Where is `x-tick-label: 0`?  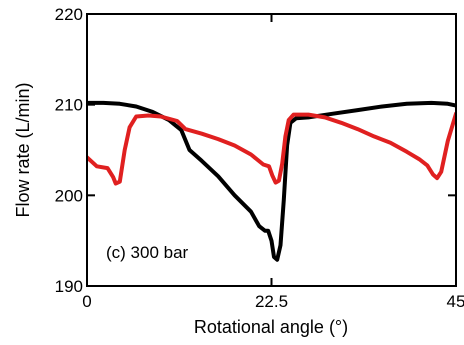
x-tick-label: 0 is located at coordinates (86, 301).